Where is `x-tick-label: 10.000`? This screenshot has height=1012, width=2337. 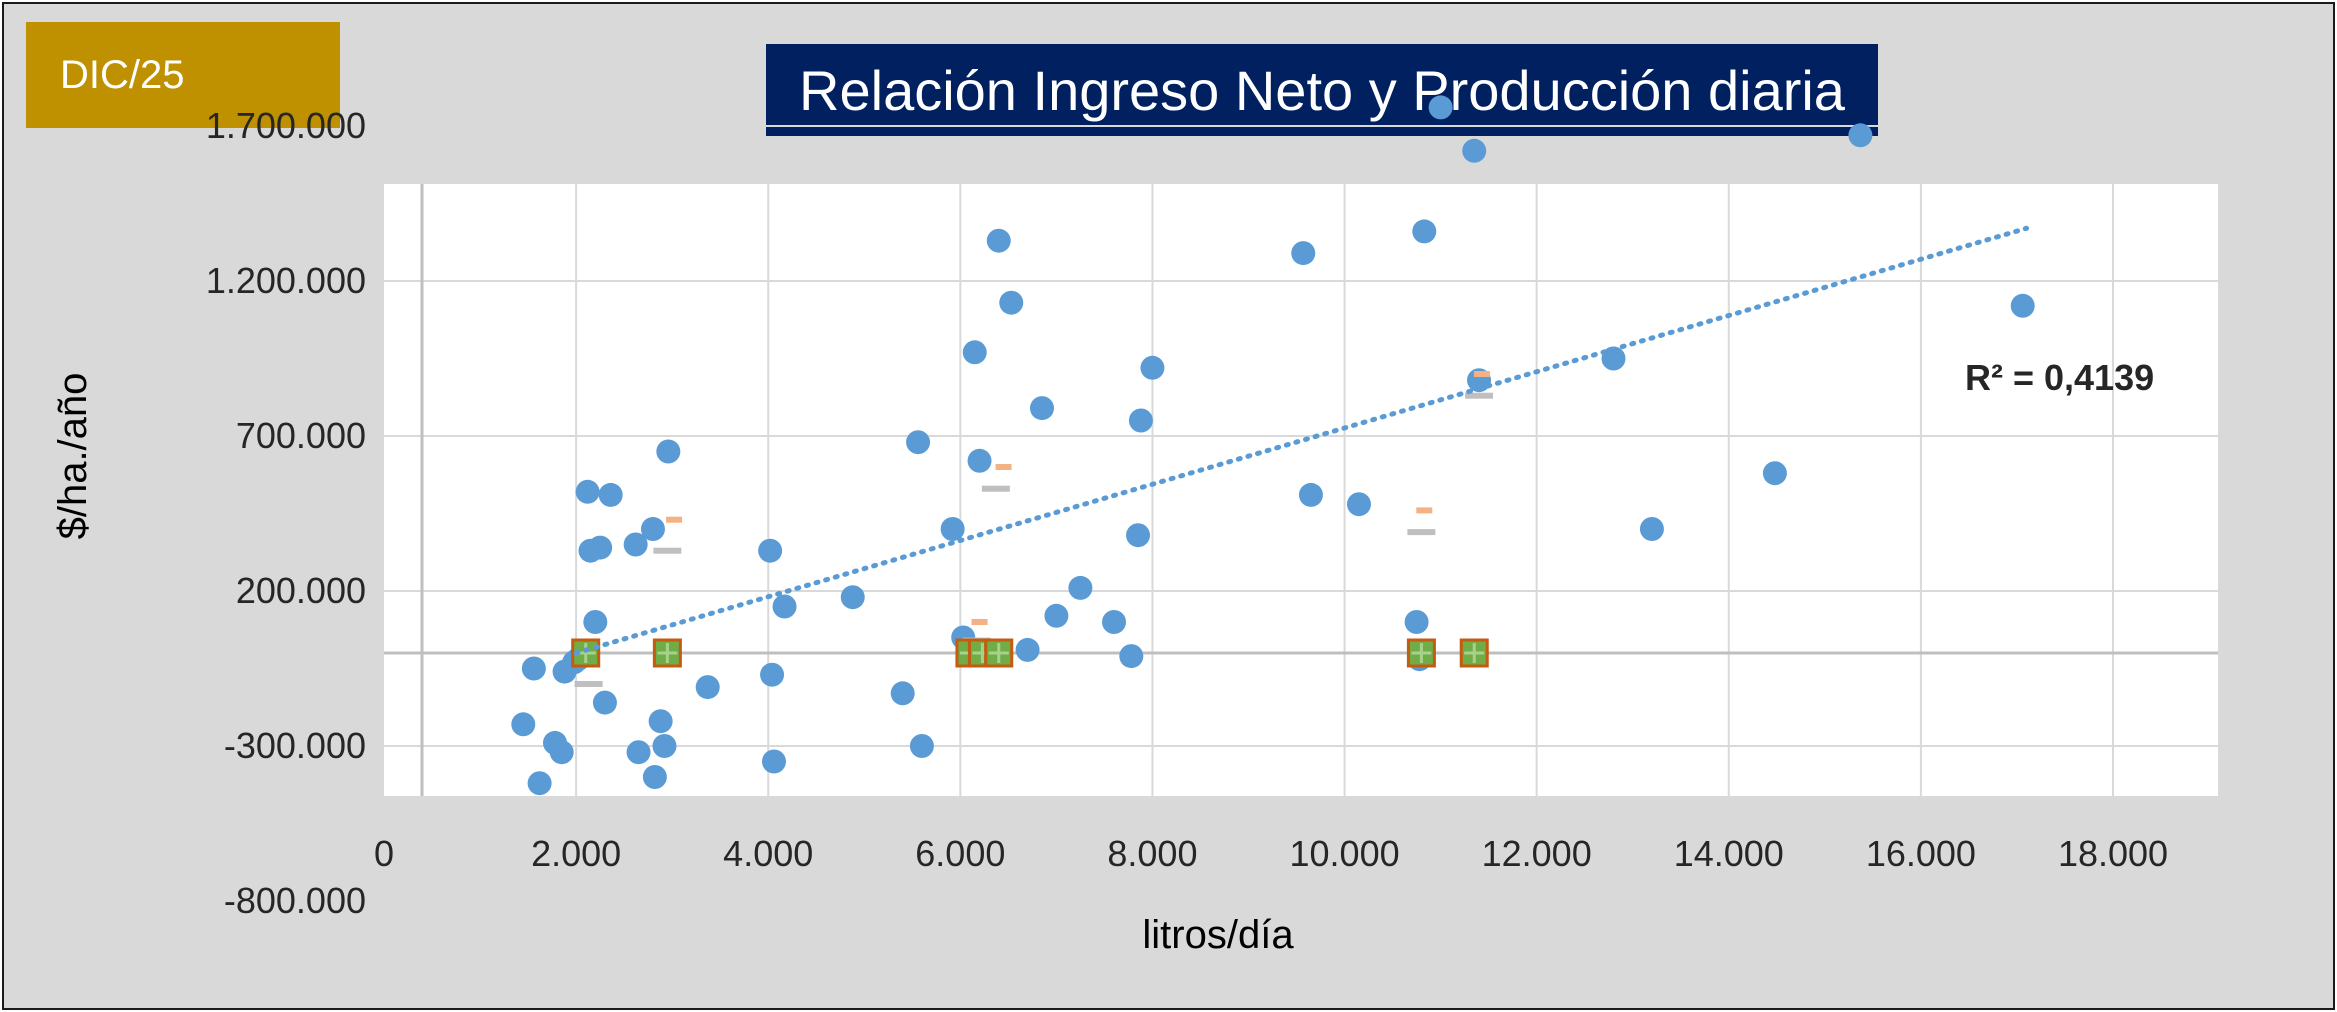 x-tick-label: 10.000 is located at coordinates (1345, 853).